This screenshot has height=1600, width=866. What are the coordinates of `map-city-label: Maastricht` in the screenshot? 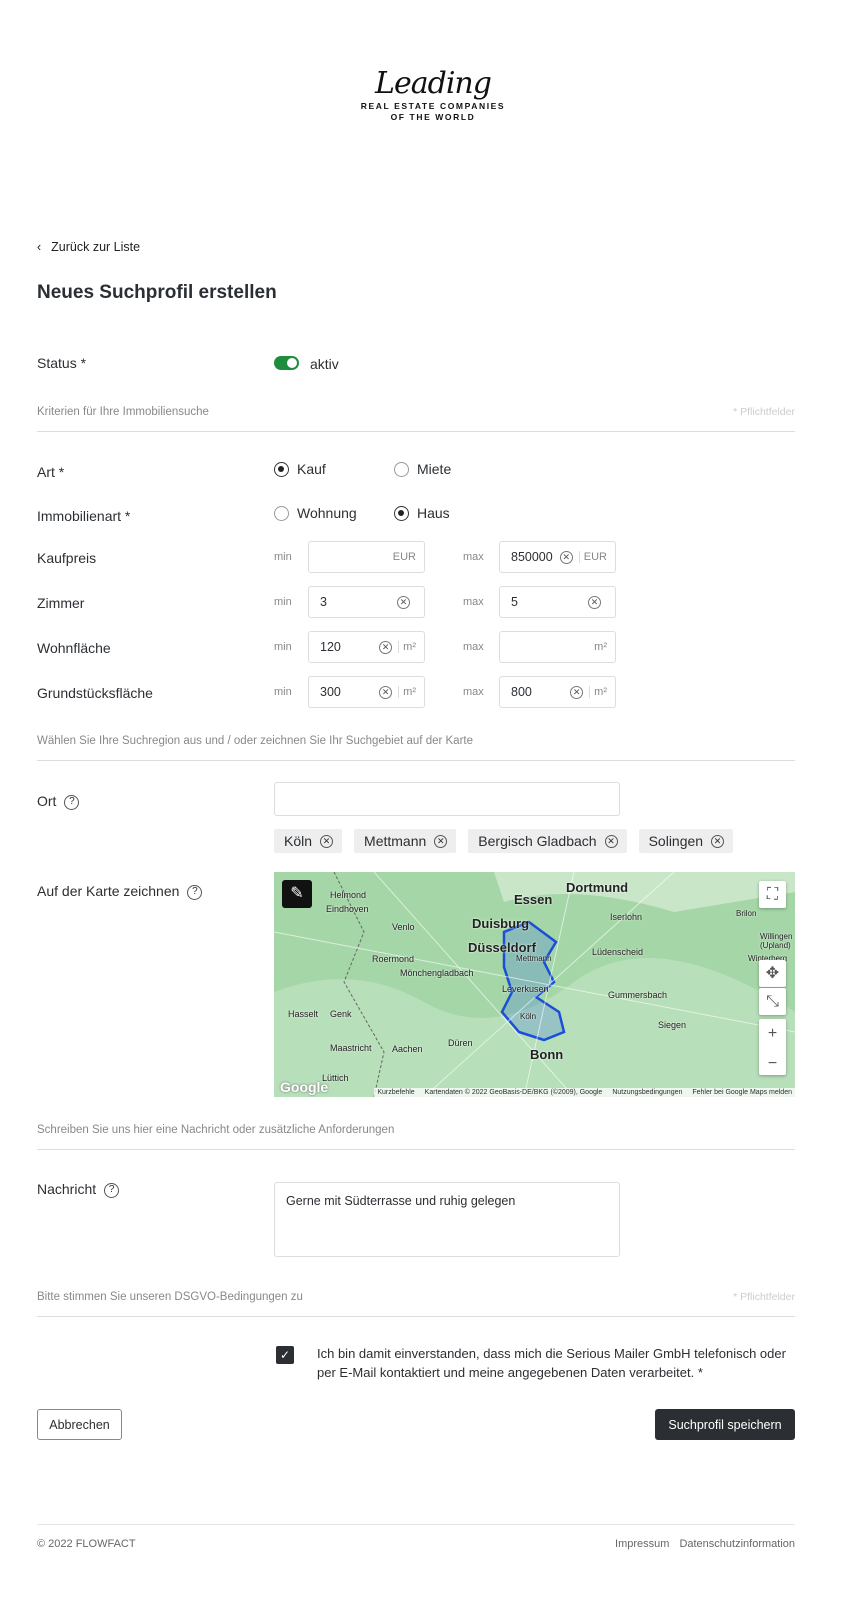 It's located at (351, 1048).